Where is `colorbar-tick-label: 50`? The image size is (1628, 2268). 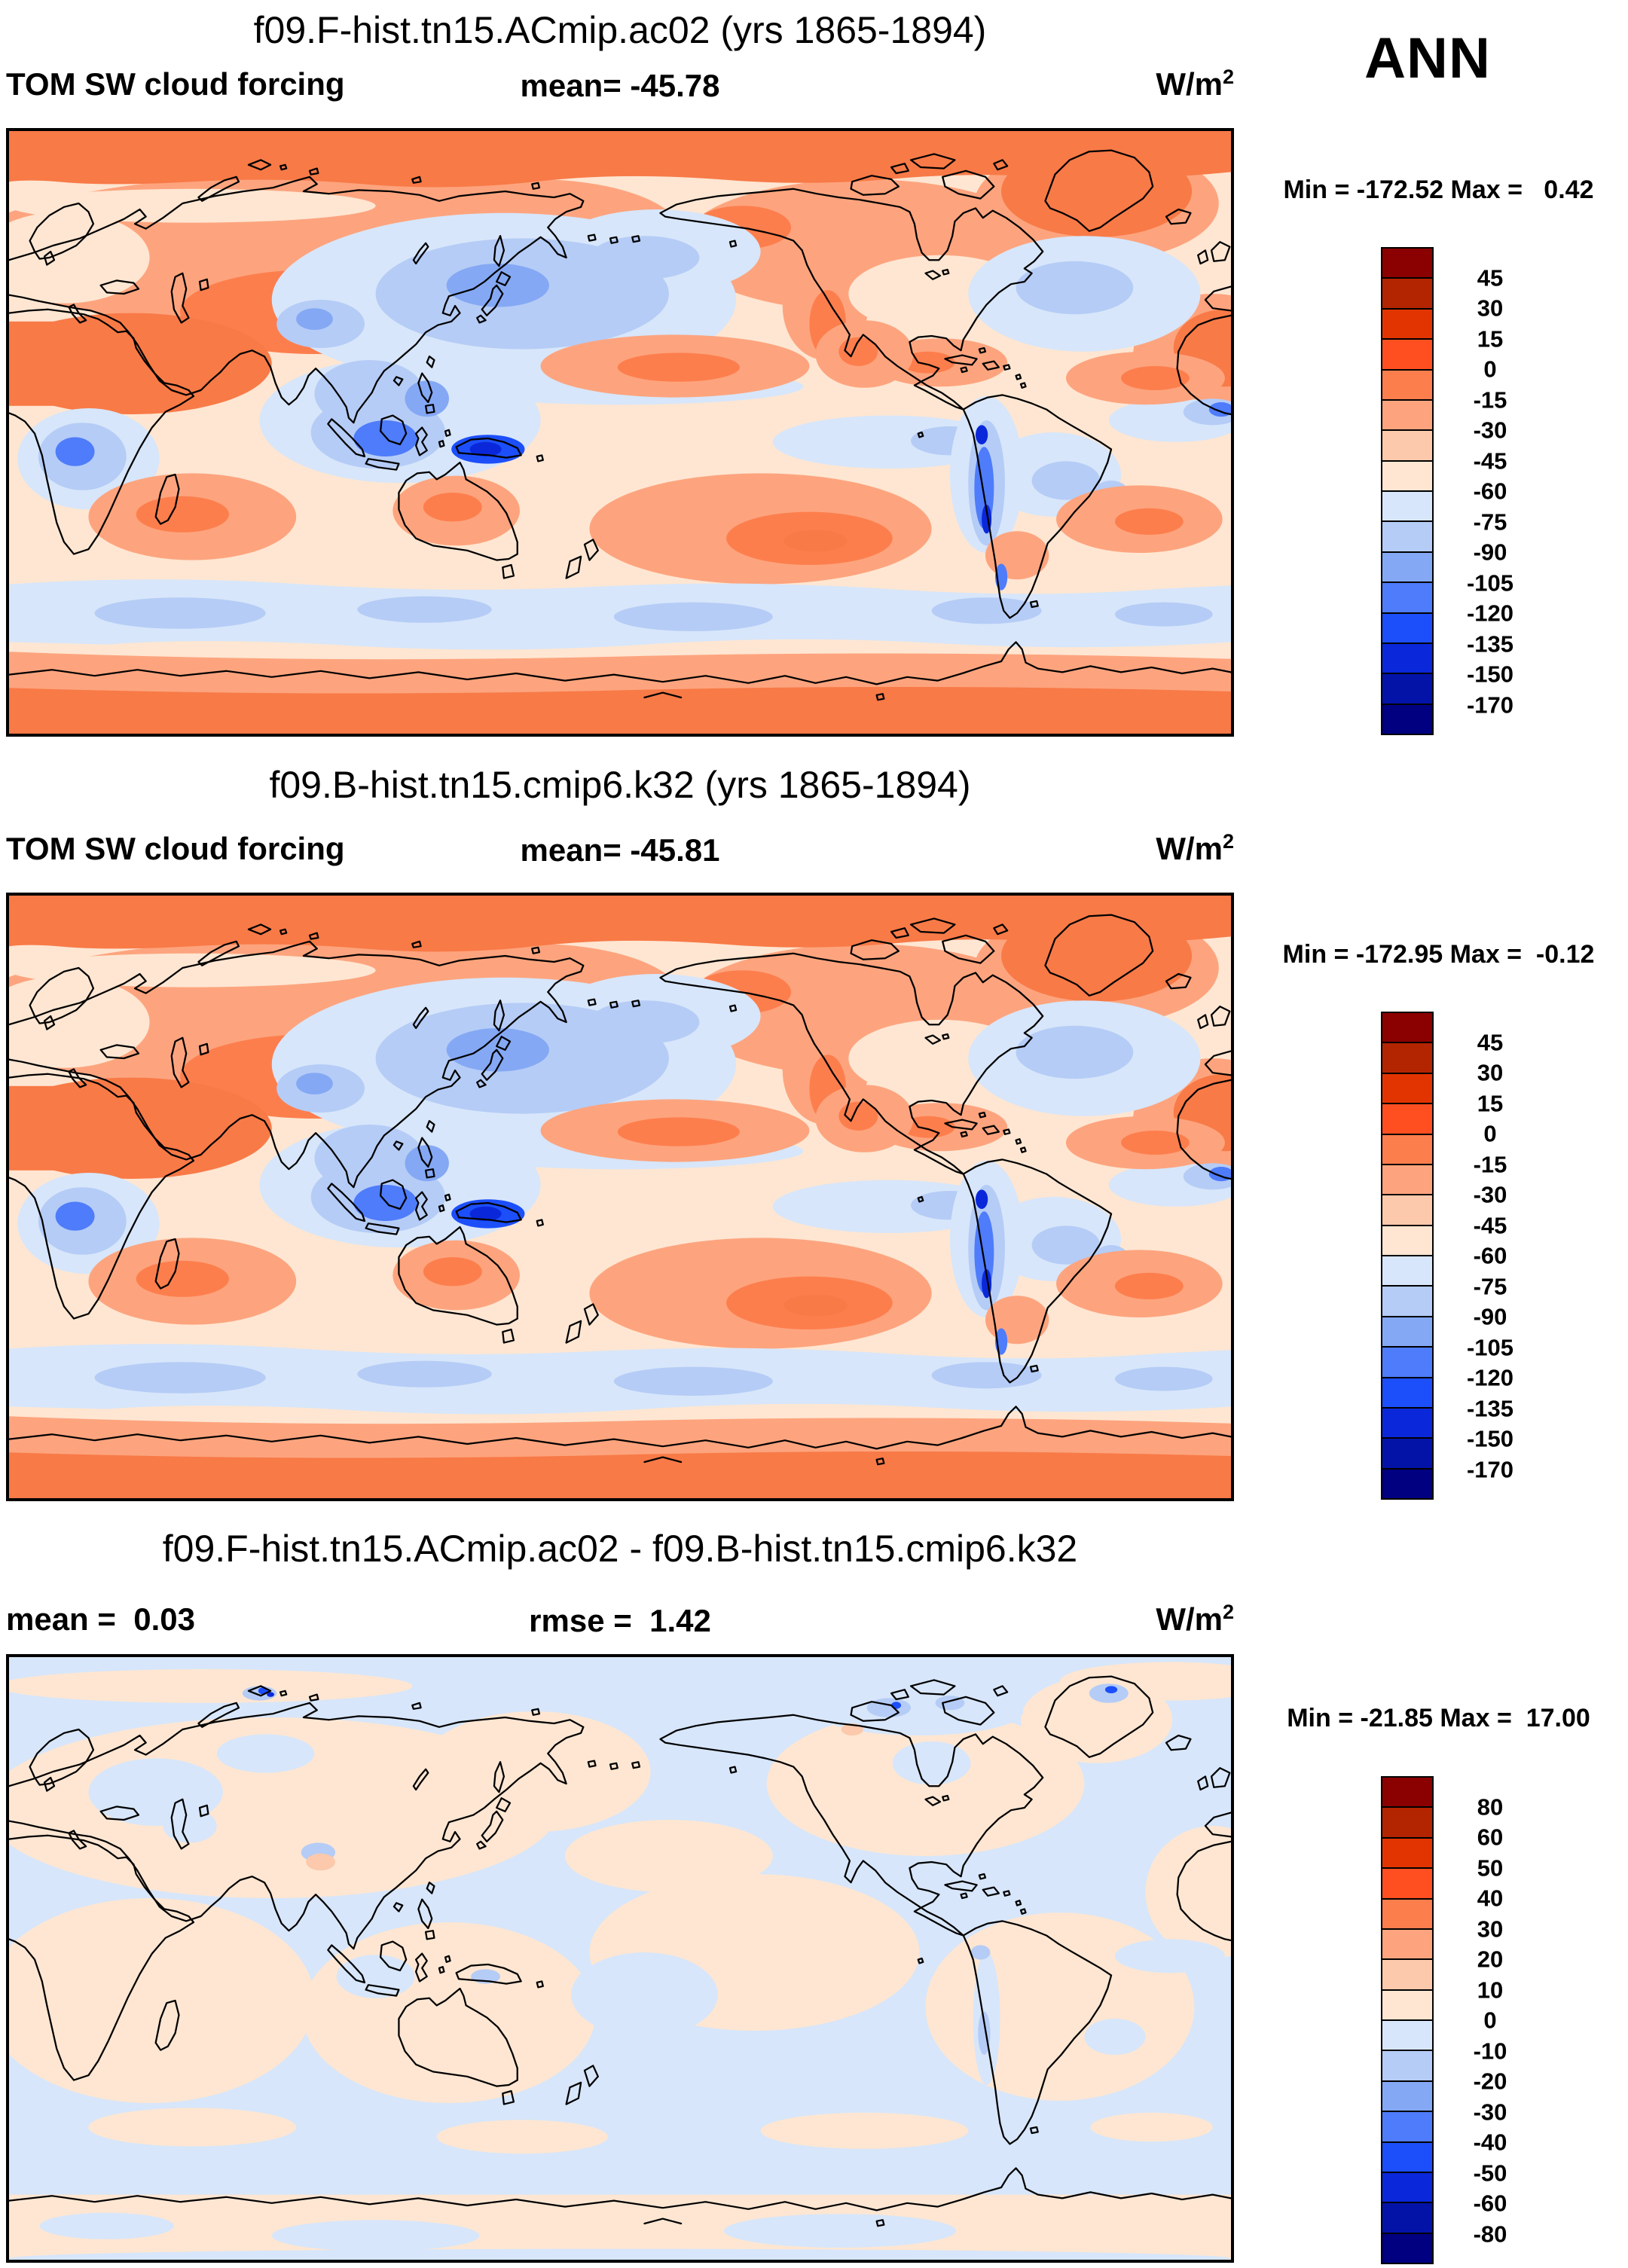 colorbar-tick-label: 50 is located at coordinates (1490, 1867).